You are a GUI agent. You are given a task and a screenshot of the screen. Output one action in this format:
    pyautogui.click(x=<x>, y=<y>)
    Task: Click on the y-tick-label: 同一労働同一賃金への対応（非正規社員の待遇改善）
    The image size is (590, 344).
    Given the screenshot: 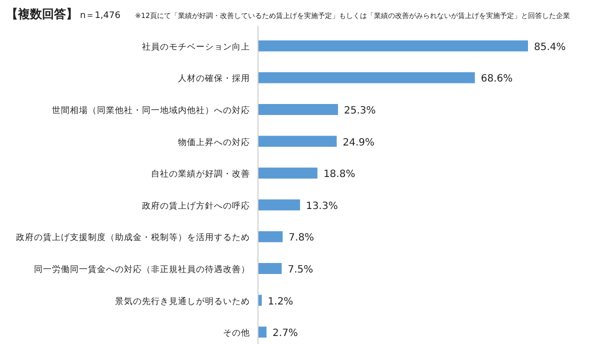 What is the action you would take?
    pyautogui.click(x=142, y=269)
    